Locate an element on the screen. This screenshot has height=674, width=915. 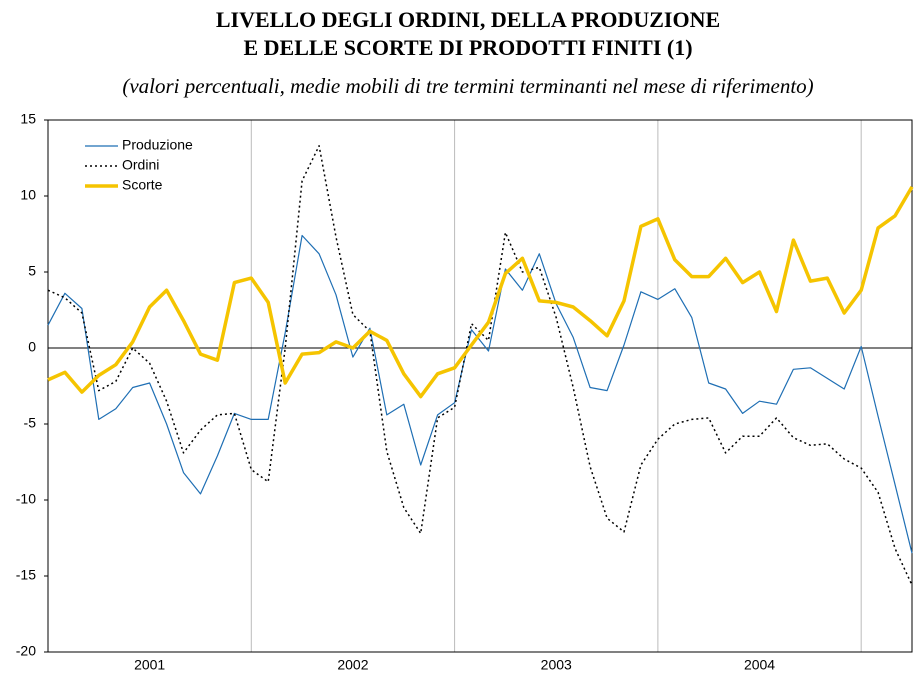
legend-label: Ordini is located at coordinates (140, 165).